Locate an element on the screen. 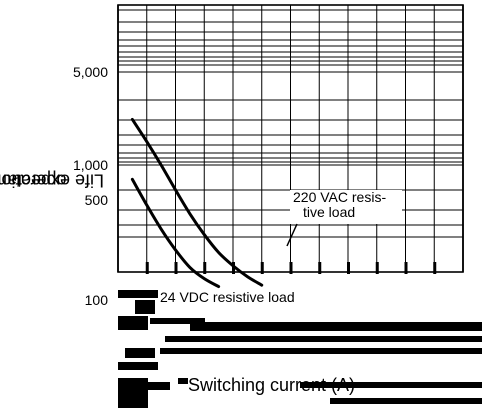 This screenshot has width=482, height=411. y-tick-labels: 5,000 1,000 500 100 is located at coordinates (90, 186).